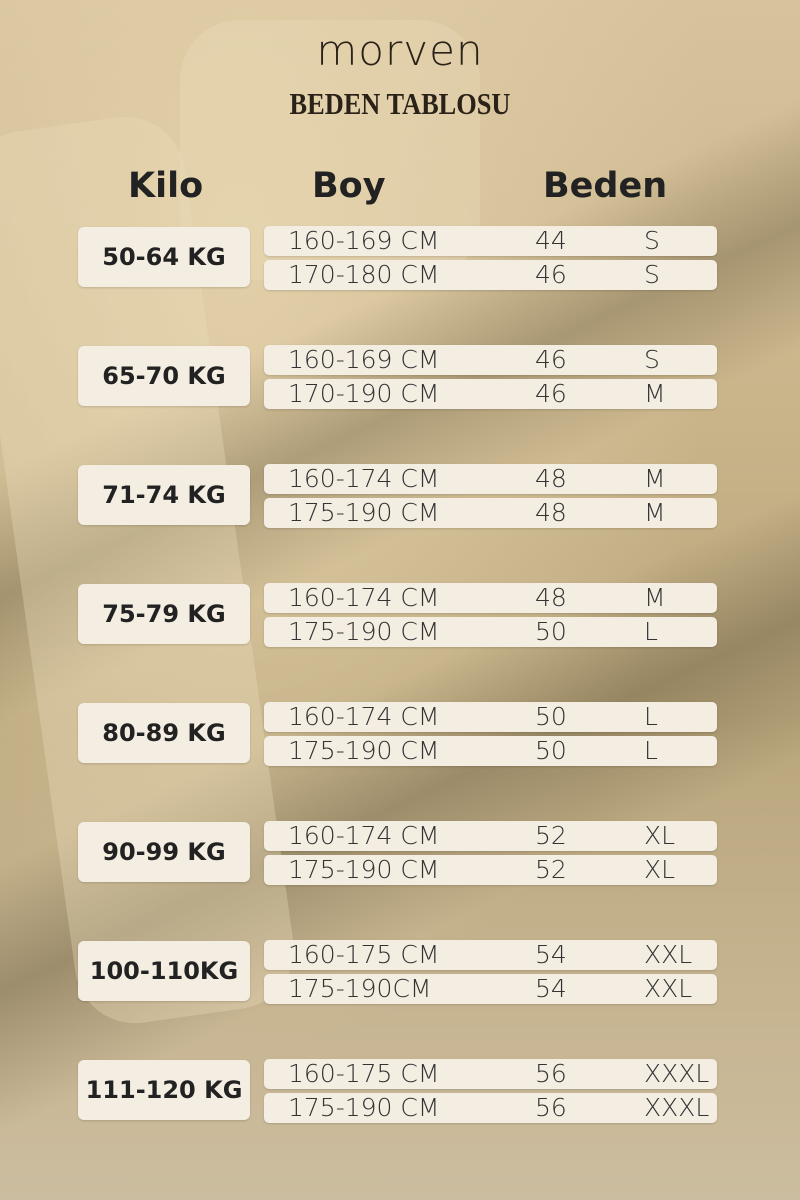 The height and width of the screenshot is (1200, 800). Describe the element at coordinates (400, 377) in the screenshot. I see `weight-group: 65-70 KG 160-169 CM 46 S 170-190 CM 46 M` at that location.